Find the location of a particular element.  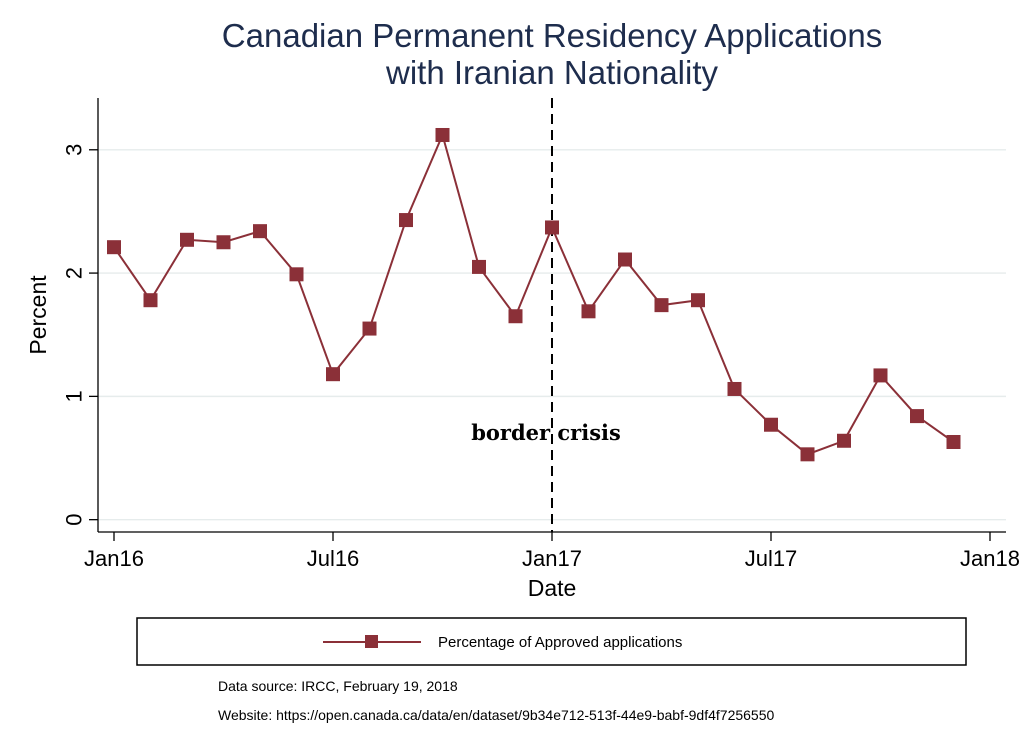

x-ticks: Jan16 Jul16 Jan17 Jul17 Jan18 is located at coordinates (552, 551).